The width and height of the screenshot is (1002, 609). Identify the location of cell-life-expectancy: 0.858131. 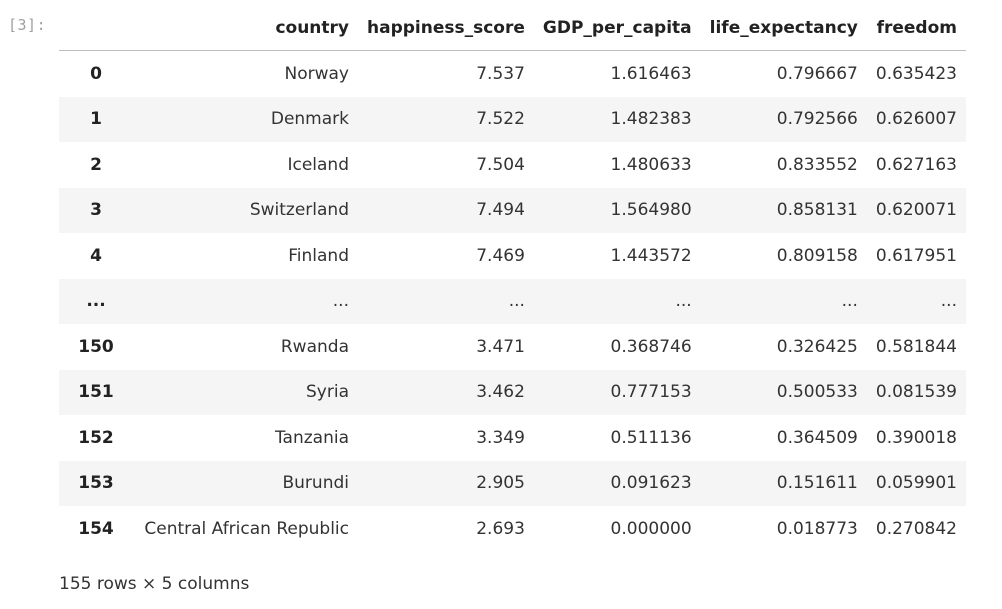
(817, 210).